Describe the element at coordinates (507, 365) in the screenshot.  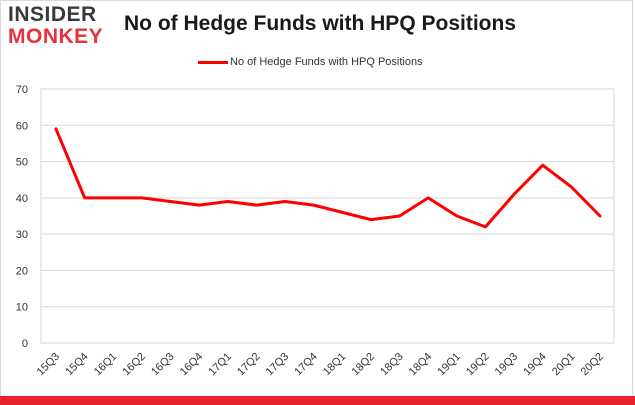
I see `x-tick-label: 19Q3` at that location.